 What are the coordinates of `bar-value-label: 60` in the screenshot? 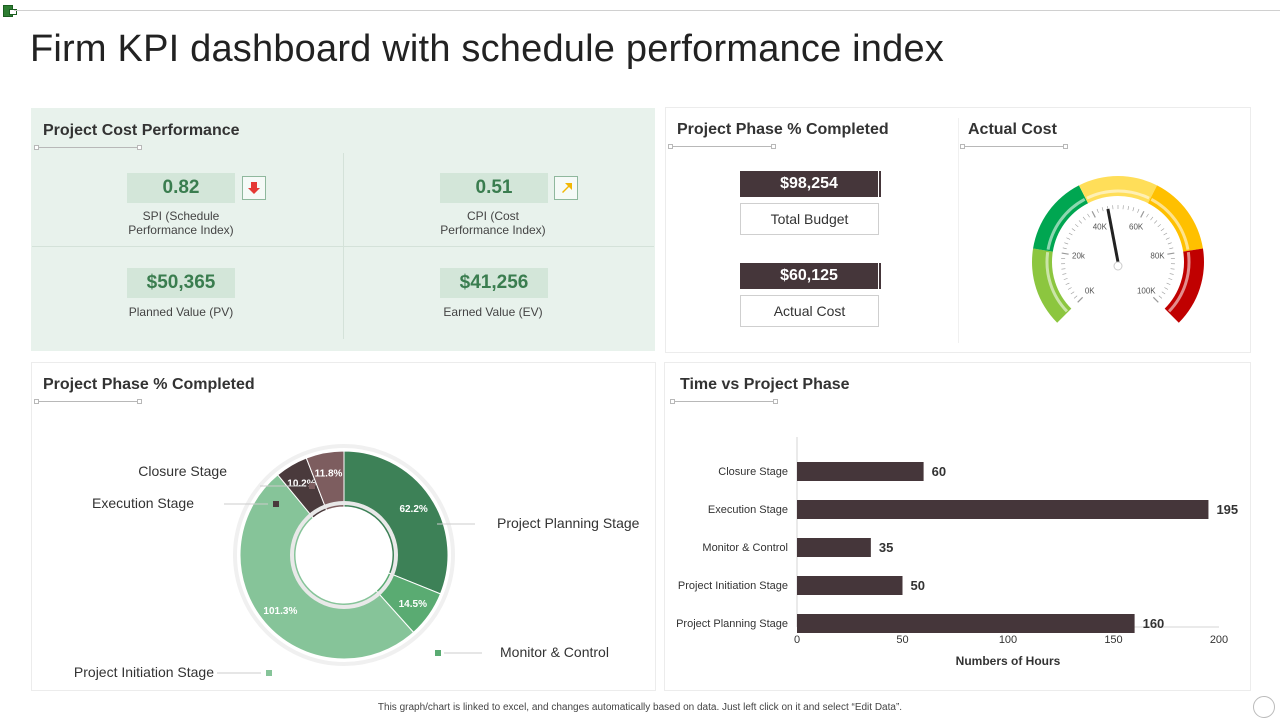 It's located at (939, 471).